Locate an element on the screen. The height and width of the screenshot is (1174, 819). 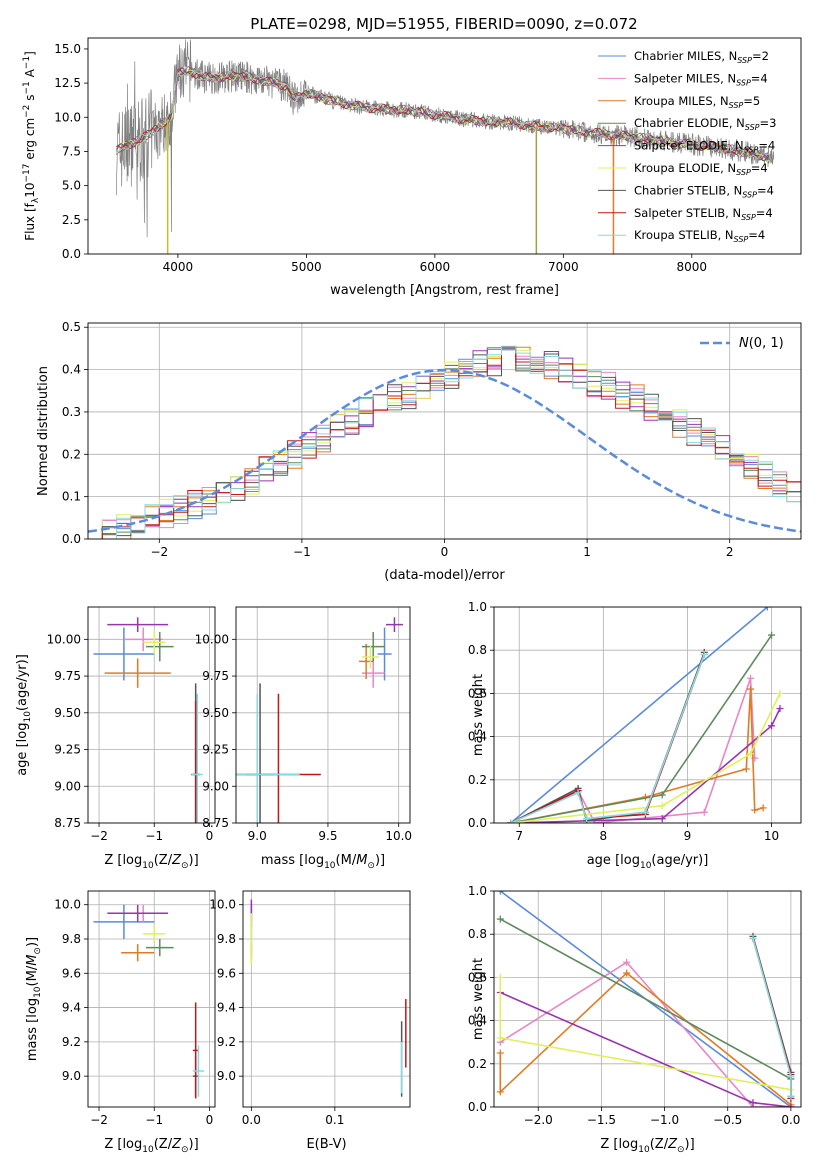
spectrum-plot-area is located at coordinates (445, 146).